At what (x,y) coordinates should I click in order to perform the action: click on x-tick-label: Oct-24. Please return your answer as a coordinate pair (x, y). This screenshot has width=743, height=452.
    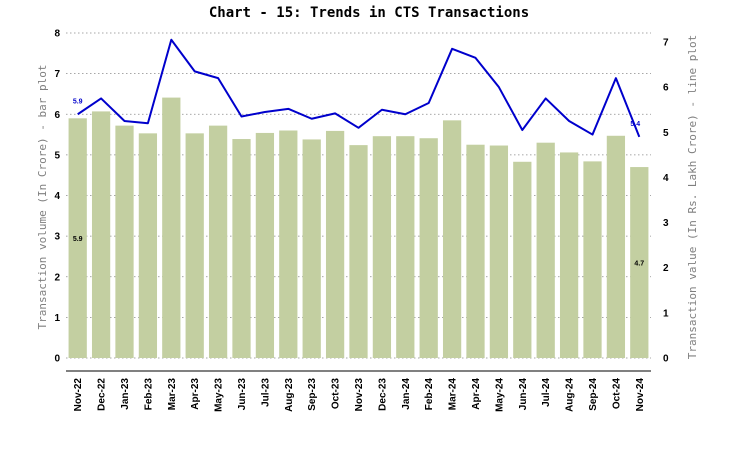
    Looking at the image, I should click on (616, 394).